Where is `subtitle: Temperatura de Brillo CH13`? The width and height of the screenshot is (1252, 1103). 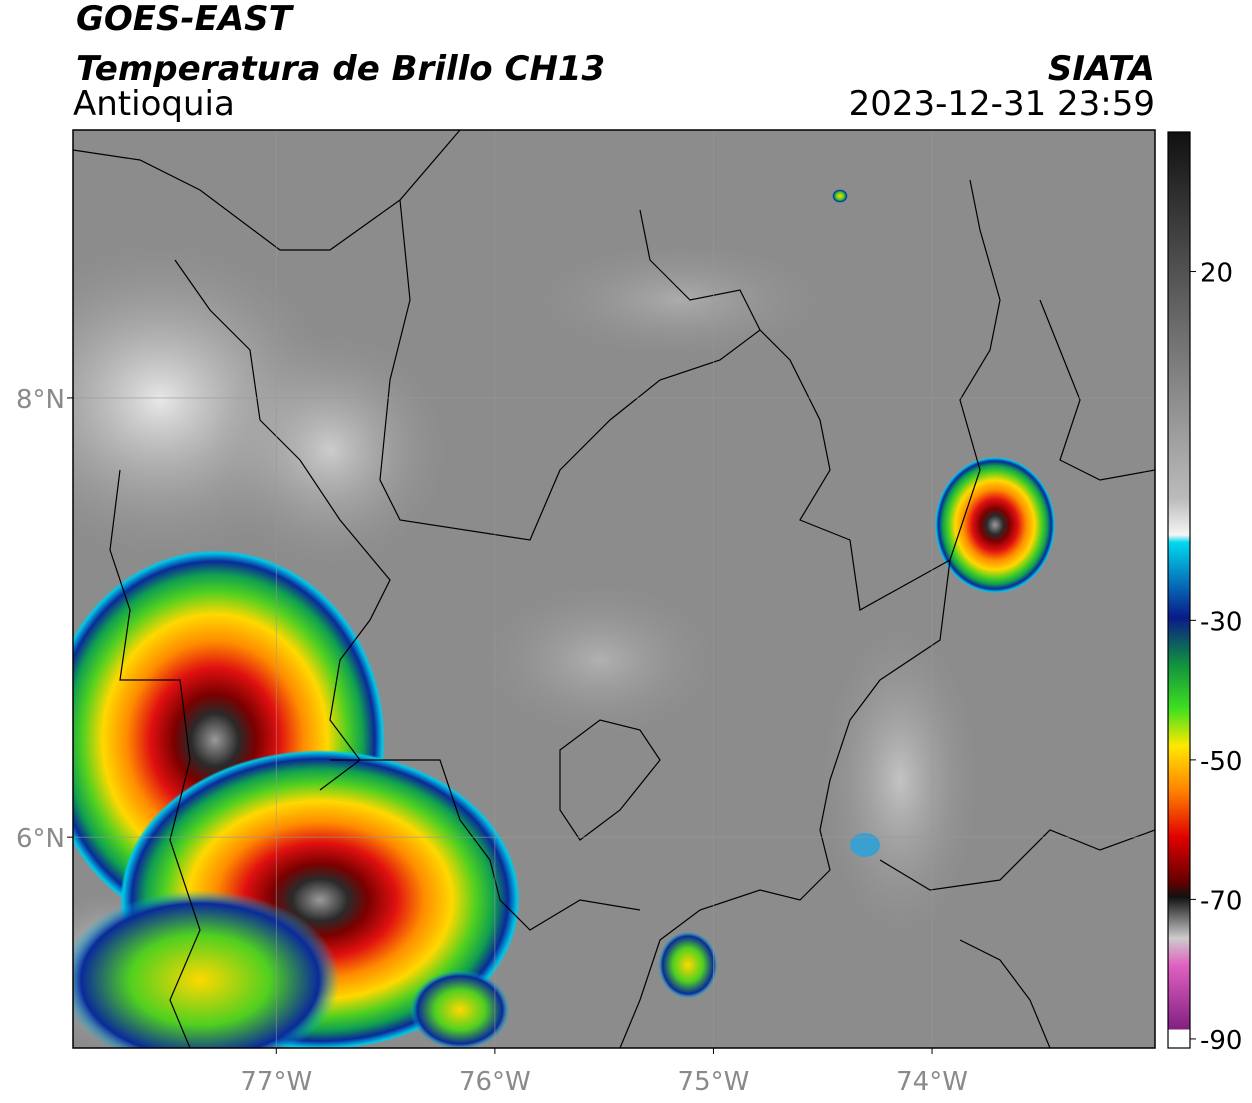 subtitle: Temperatura de Brillo CH13 is located at coordinates (340, 69).